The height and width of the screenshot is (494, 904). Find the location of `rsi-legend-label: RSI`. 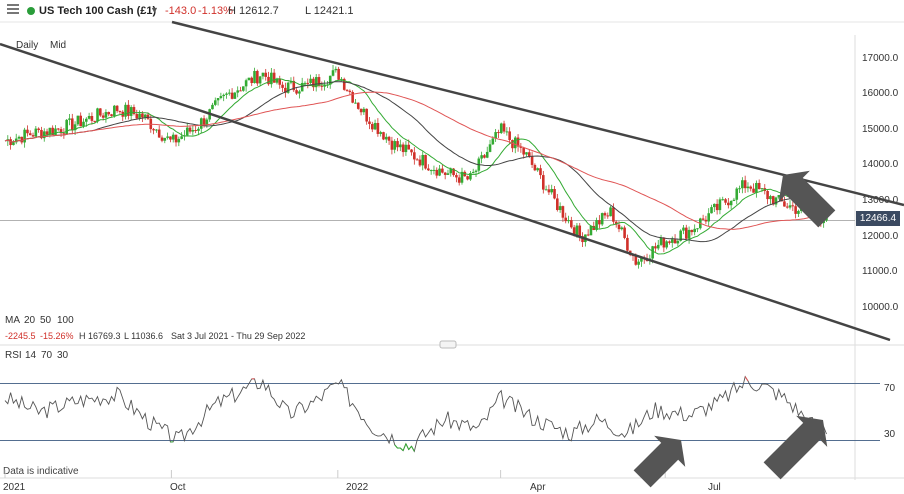

rsi-legend-label: RSI is located at coordinates (13, 355).